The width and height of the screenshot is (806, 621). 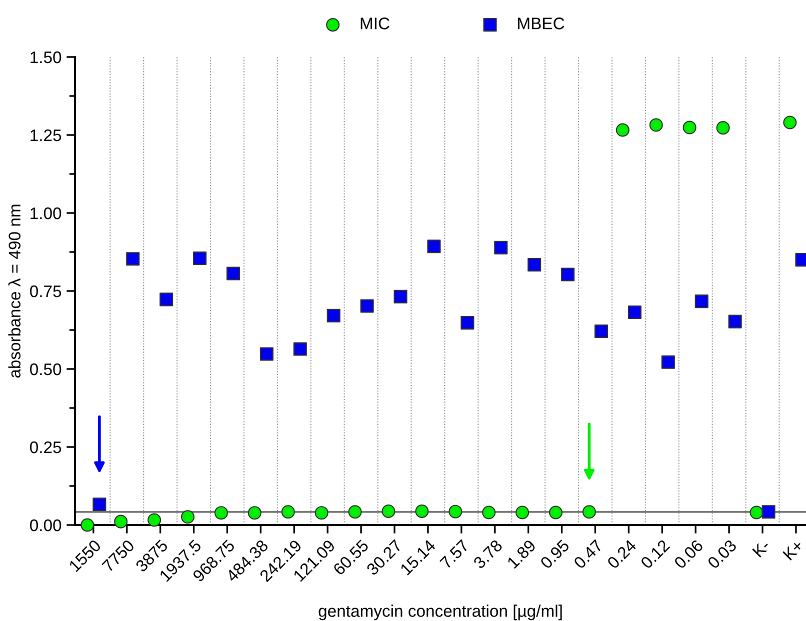 I want to click on x-tick-label: 3.78, so click(x=488, y=554).